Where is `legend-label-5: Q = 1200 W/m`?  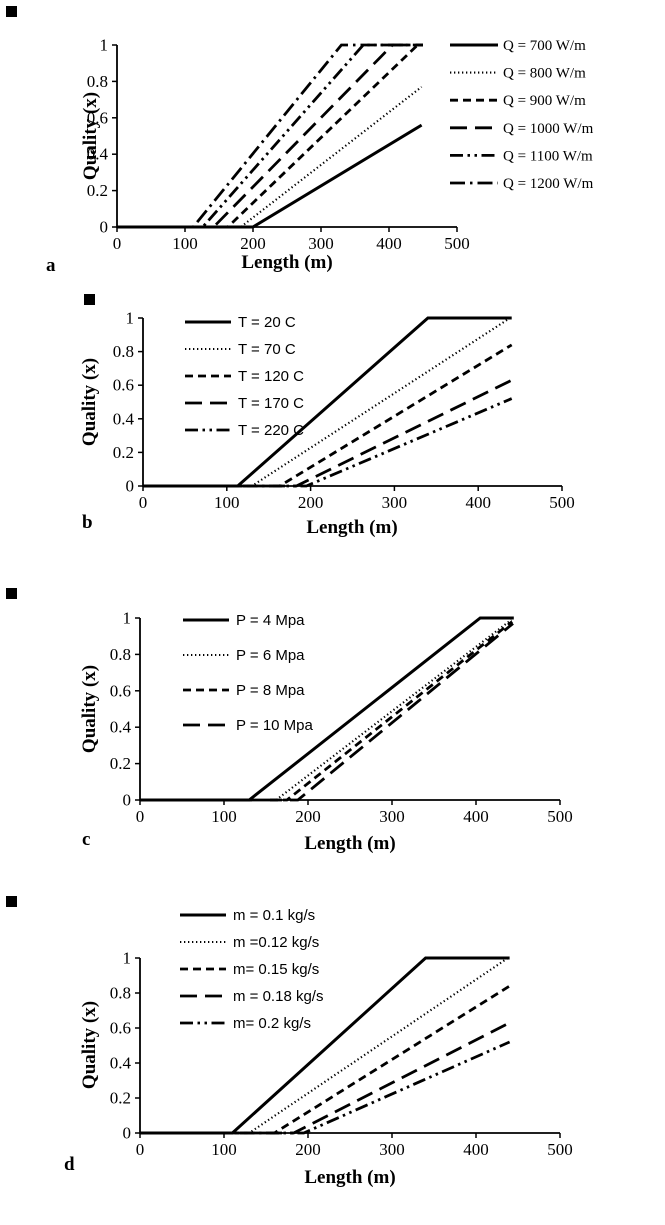 legend-label-5: Q = 1200 W/m is located at coordinates (548, 184).